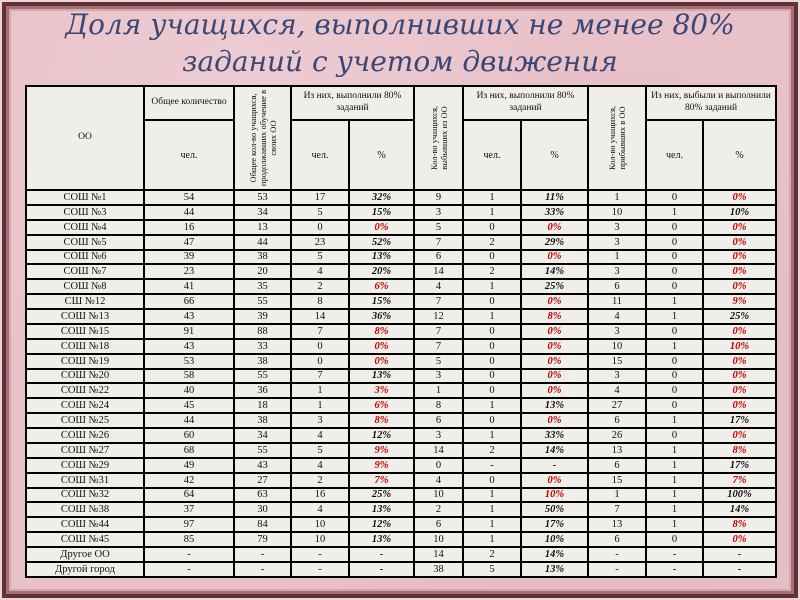 The width and height of the screenshot is (800, 600). What do you see at coordinates (401, 480) in the screenshot?
I see `table-row: СОШ №31 42 27 2 7% 4 0 0% 15 1 7%` at bounding box center [401, 480].